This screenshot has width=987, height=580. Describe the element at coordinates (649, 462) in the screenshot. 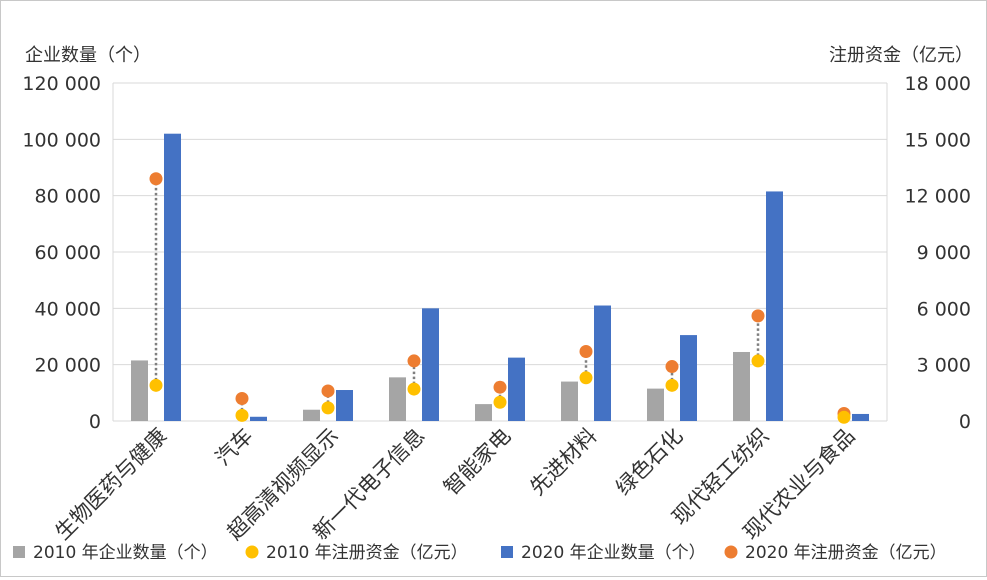

I see `category-label: 绿色石化` at that location.